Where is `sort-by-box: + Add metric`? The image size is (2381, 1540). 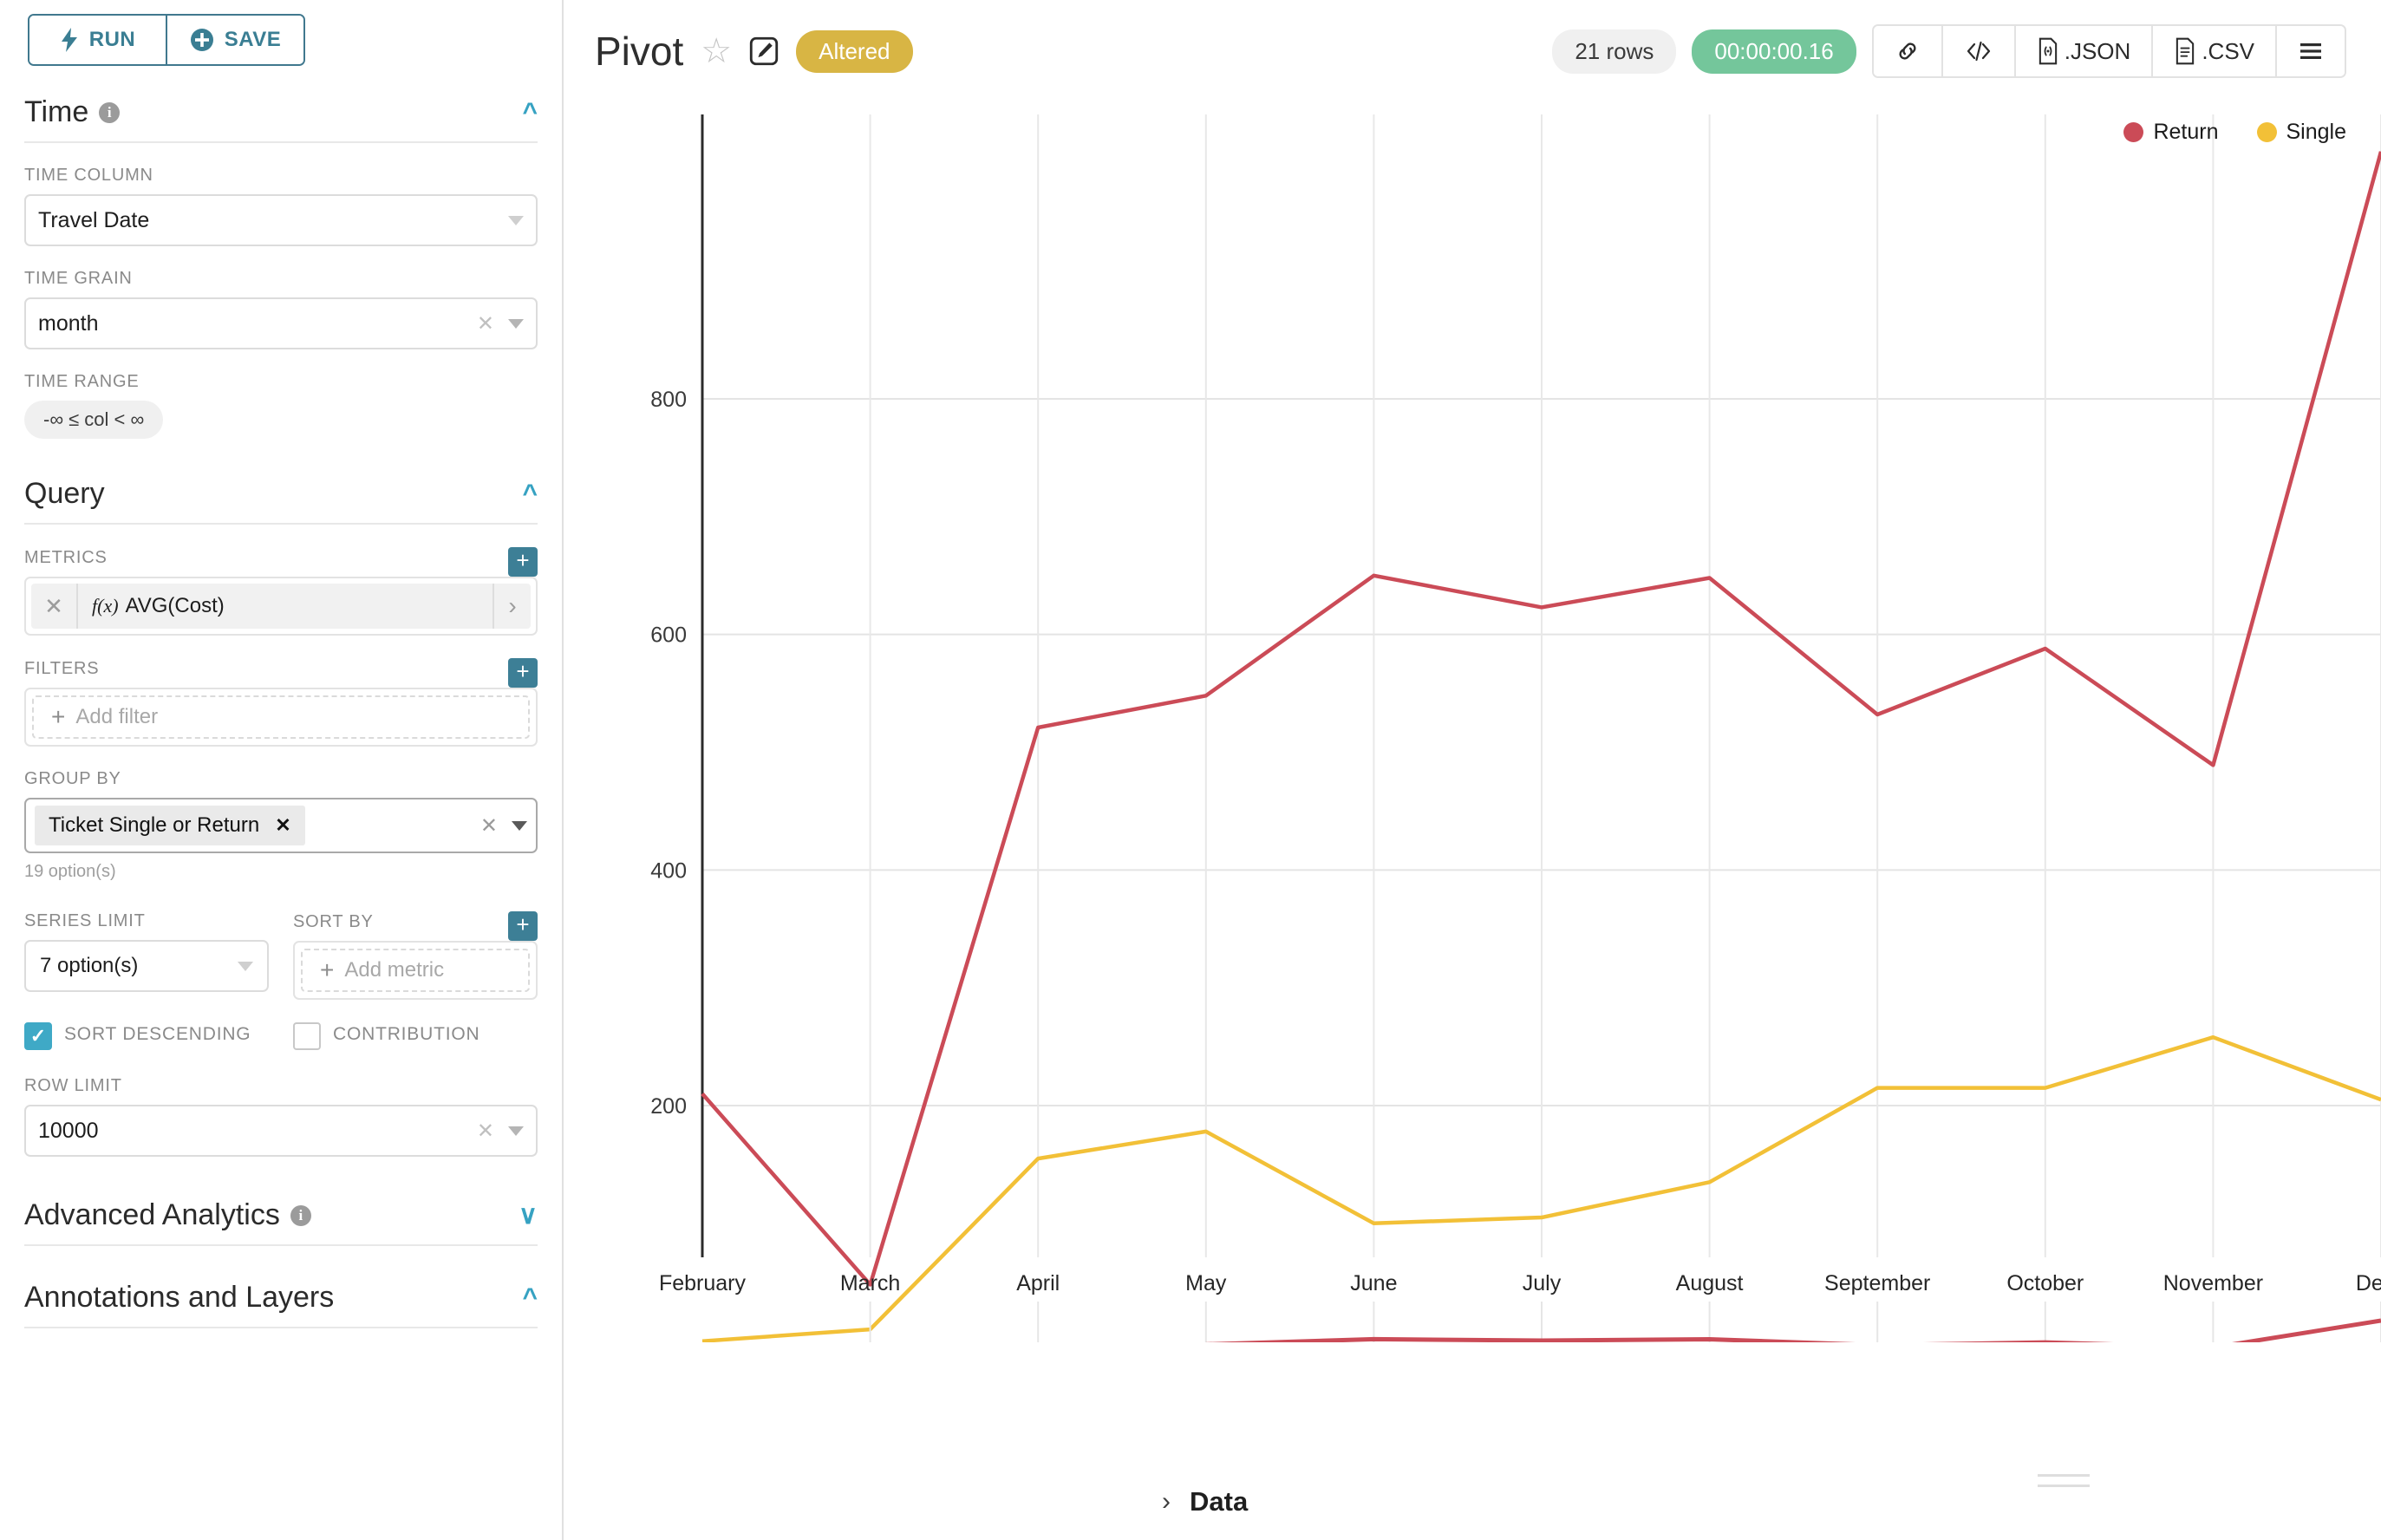 sort-by-box: + Add metric is located at coordinates (416, 970).